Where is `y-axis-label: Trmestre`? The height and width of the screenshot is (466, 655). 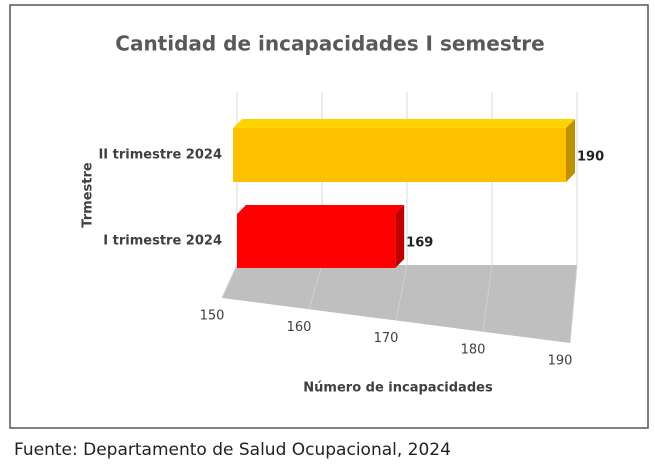
y-axis-label: Trmestre is located at coordinates (88, 195).